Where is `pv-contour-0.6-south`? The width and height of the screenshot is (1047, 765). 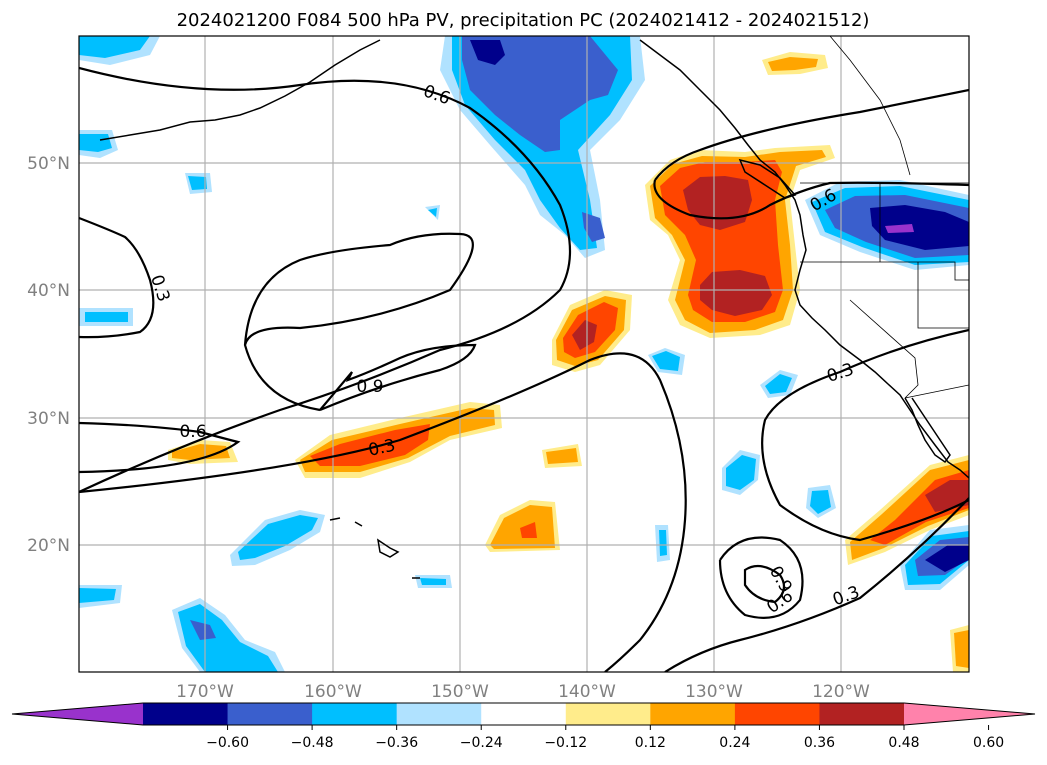
pv-contour-0.6-south is located at coordinates (761, 577).